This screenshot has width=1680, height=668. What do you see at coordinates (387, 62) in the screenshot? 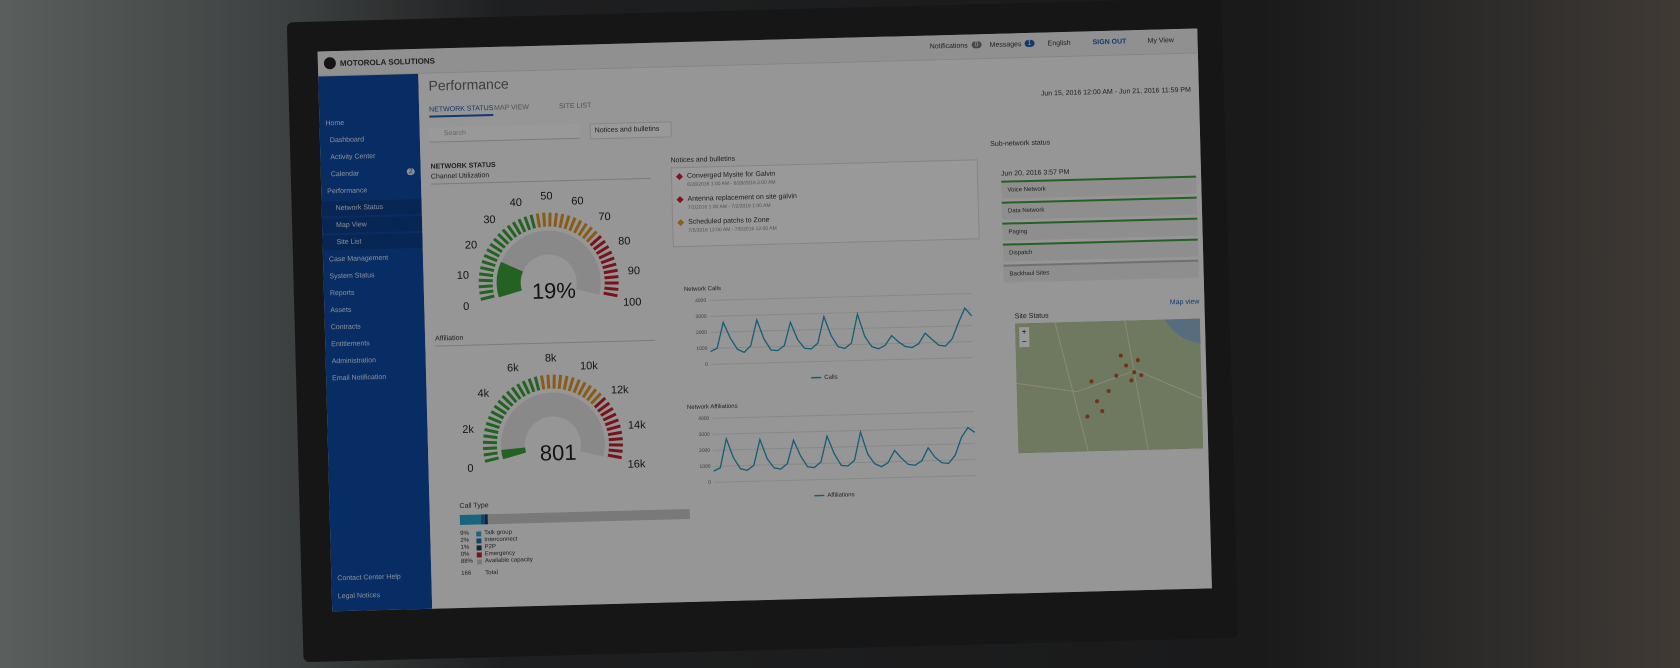
I see `brand: MOTOROLA SOLUTIONS` at bounding box center [387, 62].